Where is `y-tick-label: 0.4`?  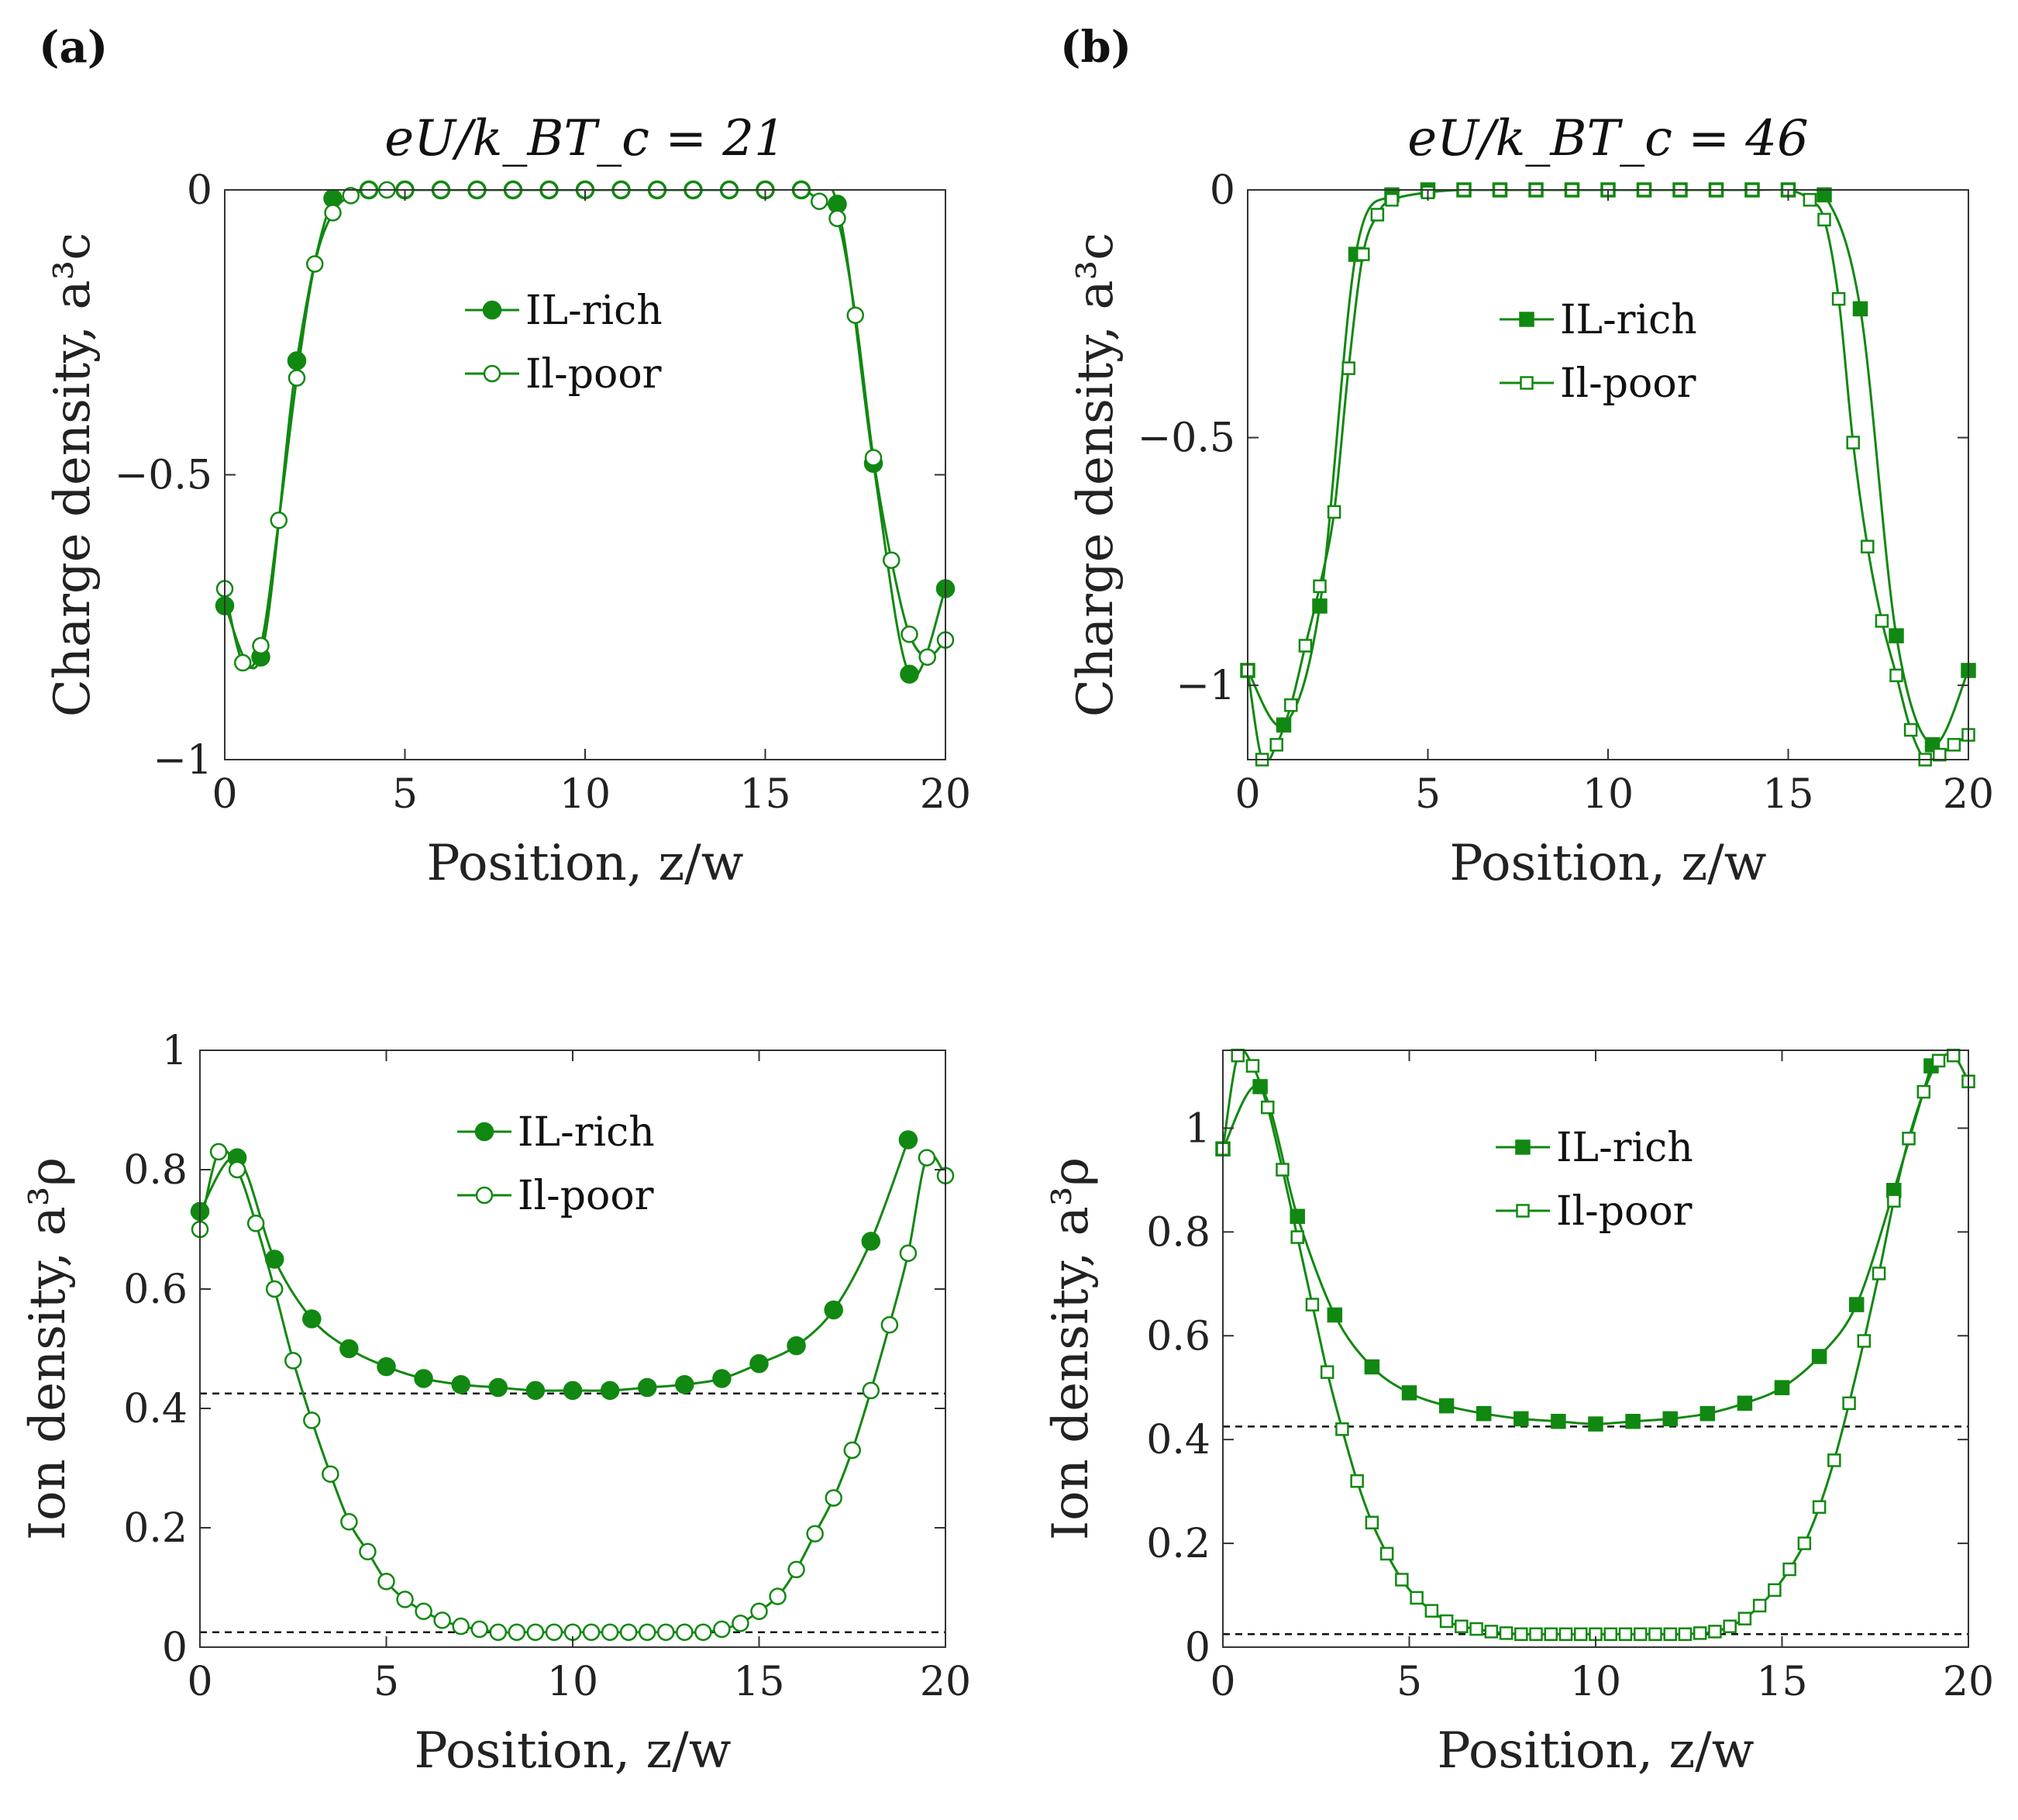
y-tick-label: 0.4 is located at coordinates (1178, 1440).